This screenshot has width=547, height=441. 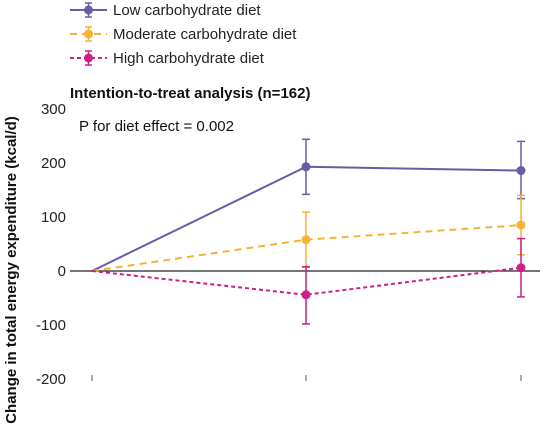 I want to click on y-tick-label: 200, so click(x=53, y=163).